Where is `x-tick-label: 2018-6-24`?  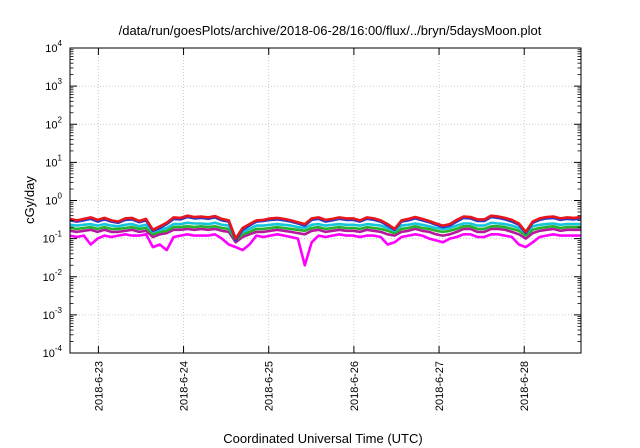 x-tick-label: 2018-6-24 is located at coordinates (185, 386).